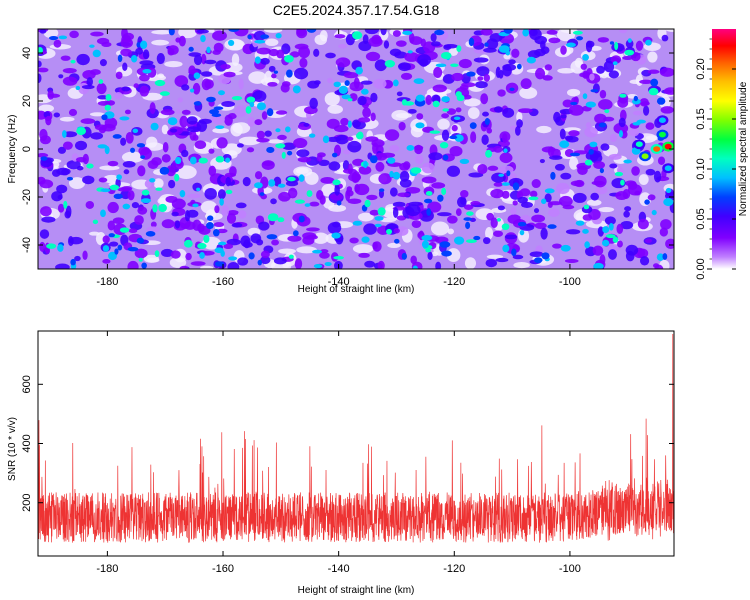 This screenshot has width=750, height=600. I want to click on colorbar-tick-label: 0.15, so click(701, 118).